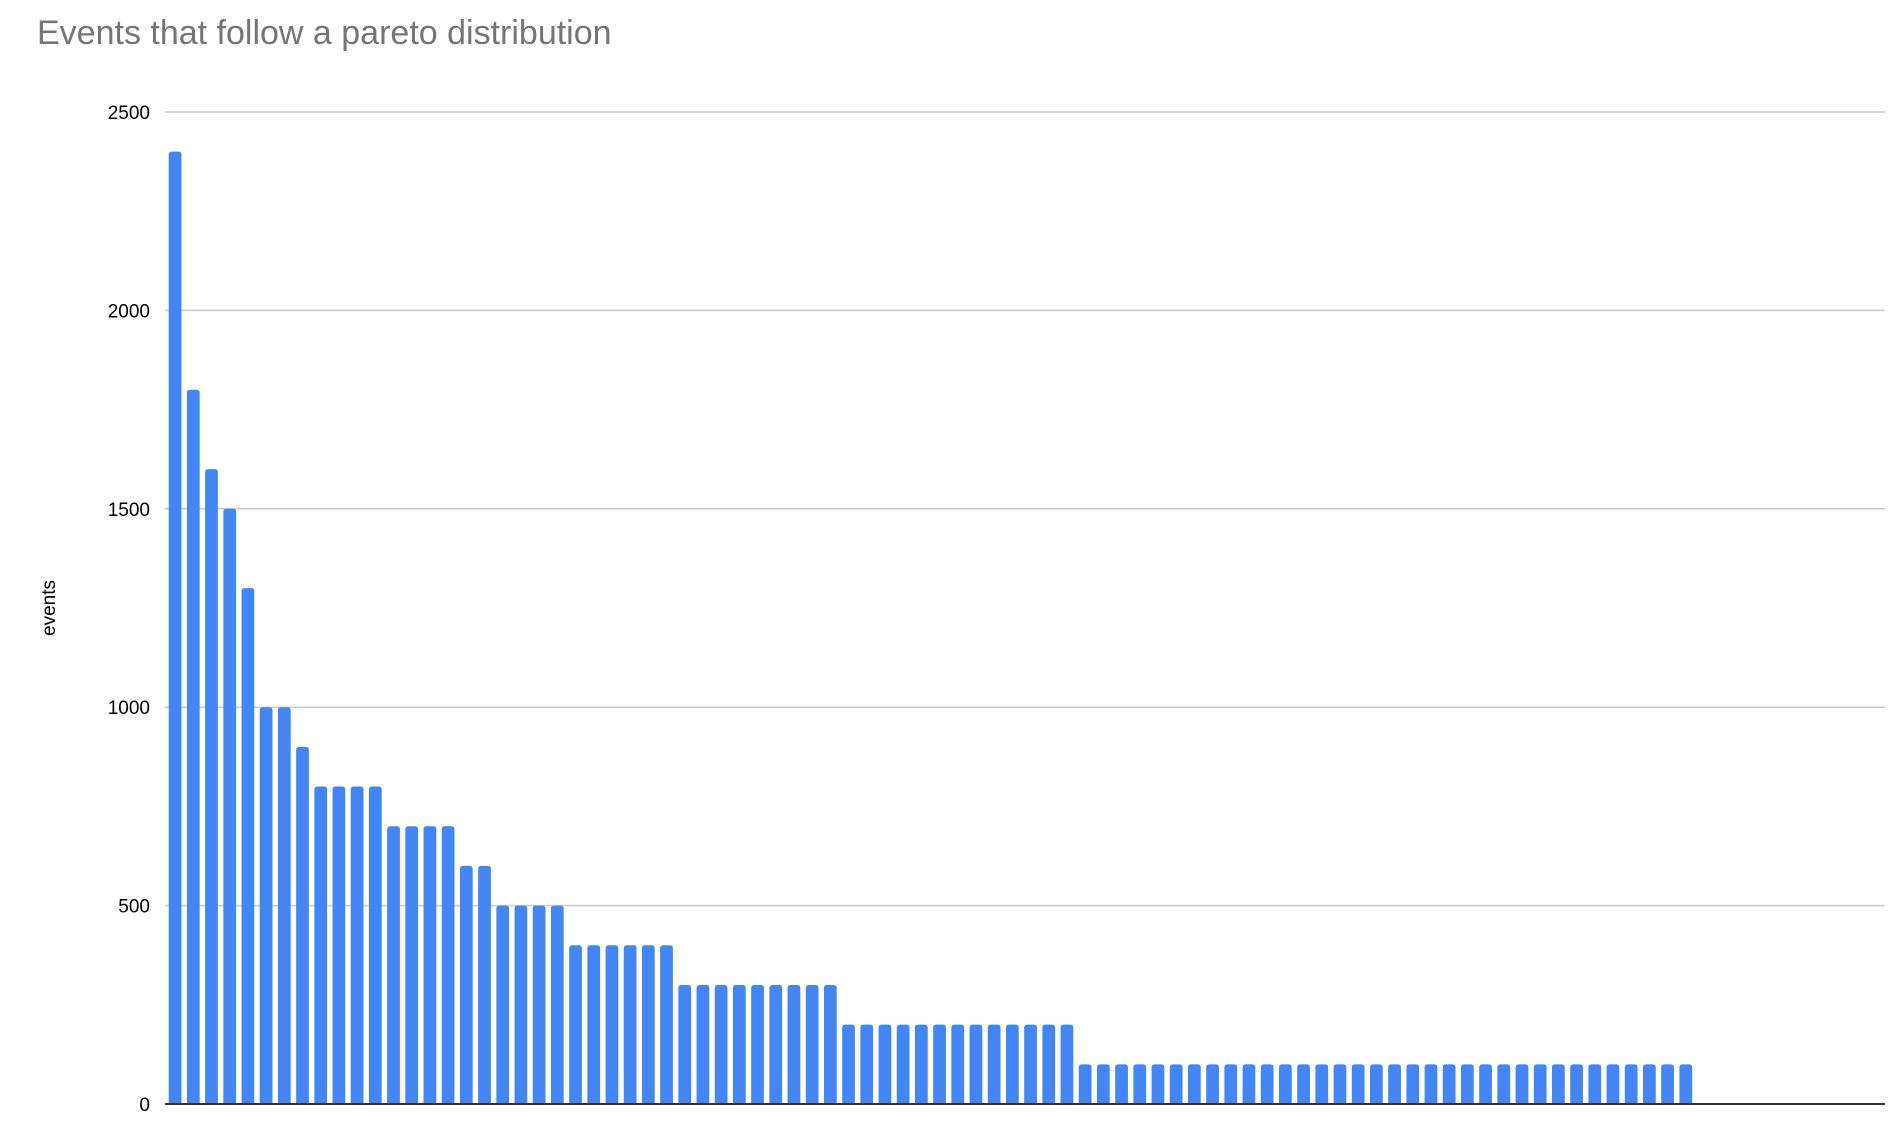 The width and height of the screenshot is (1904, 1136). What do you see at coordinates (324, 33) in the screenshot?
I see `chart-title: Events that follow a pareto distribution` at bounding box center [324, 33].